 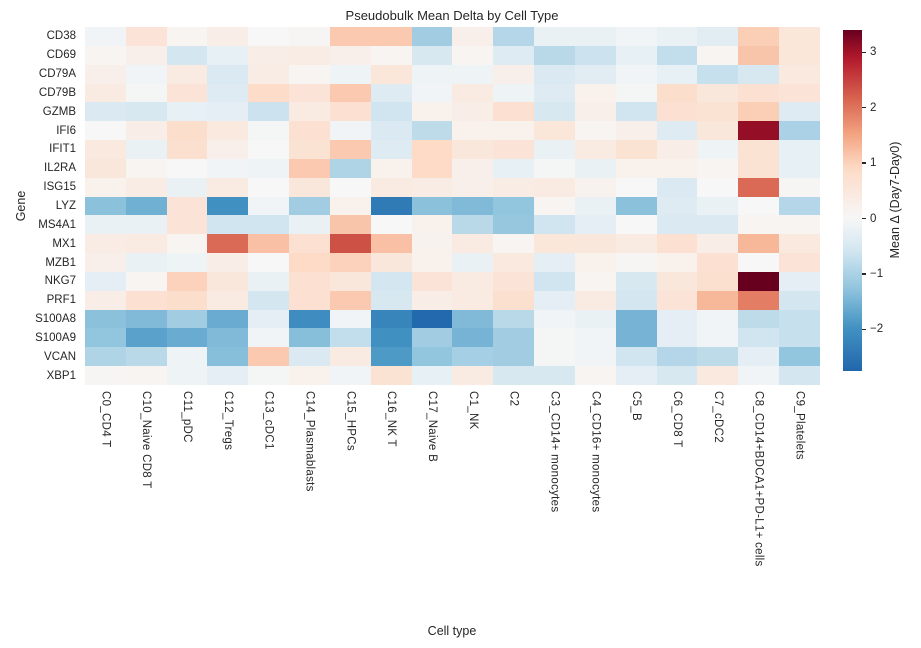 I want to click on celltype-tick-label: C10_Naive CD8 T, so click(x=146, y=440).